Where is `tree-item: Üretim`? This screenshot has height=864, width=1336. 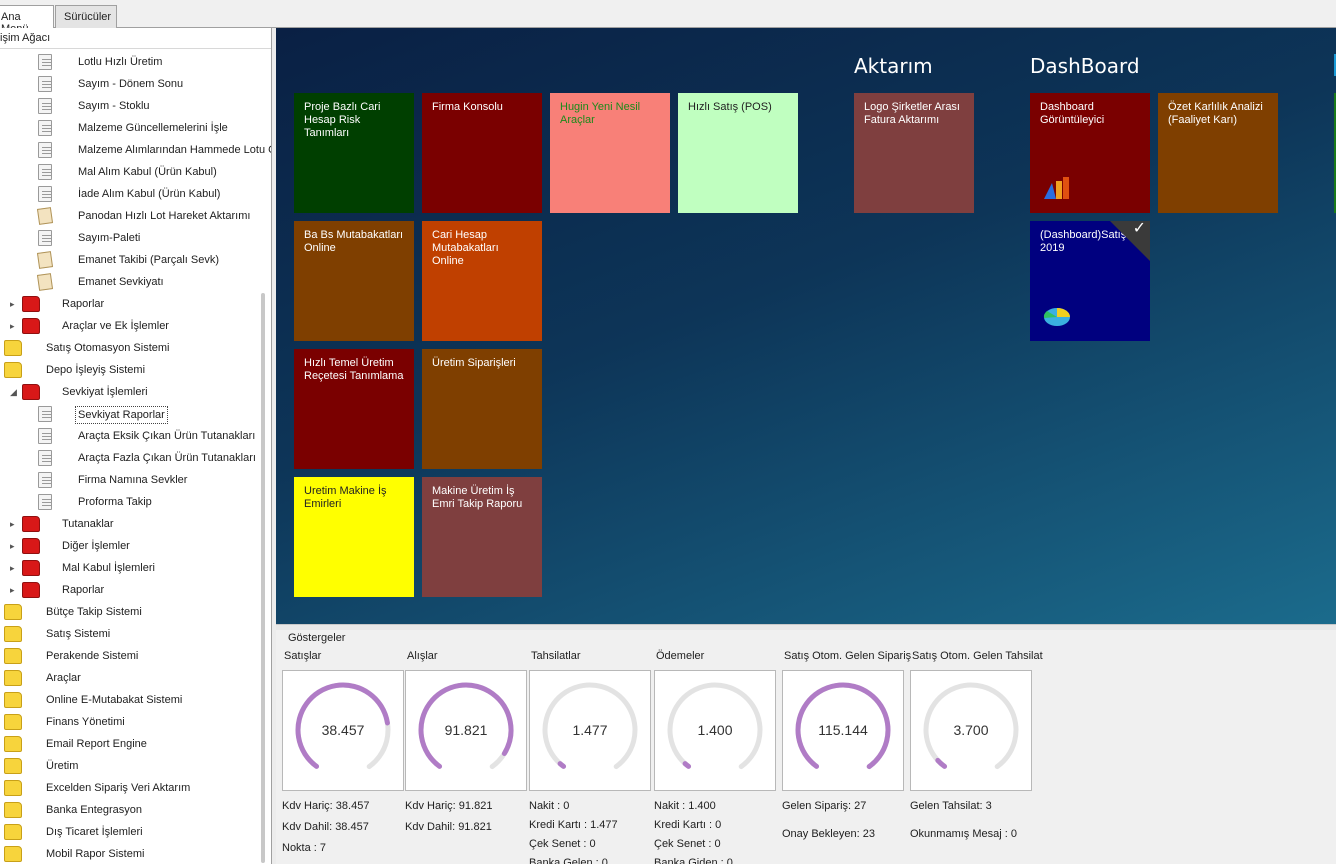 tree-item: Üretim is located at coordinates (135, 767).